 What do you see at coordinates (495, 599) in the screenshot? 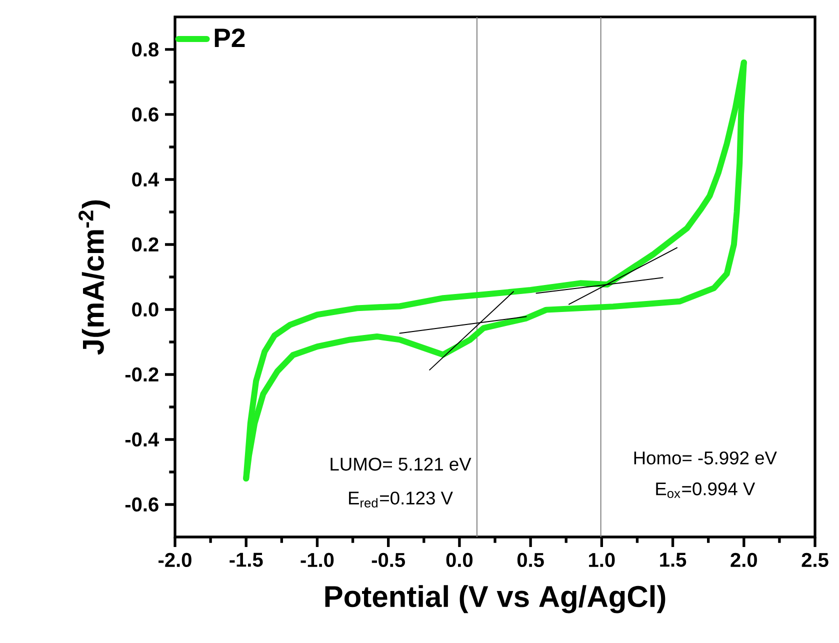
I see `x-axis-title: Potential (V vs Ag/AgCl)` at bounding box center [495, 599].